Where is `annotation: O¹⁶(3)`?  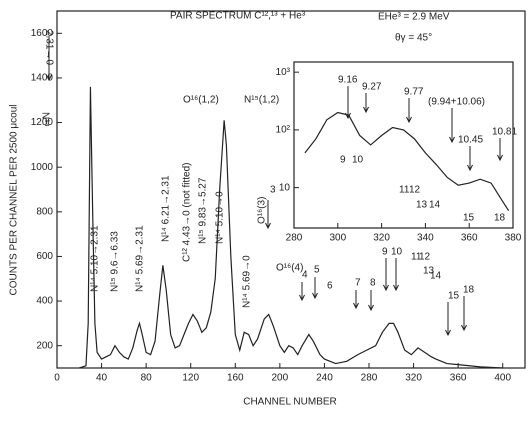
annotation: O¹⁶(3) is located at coordinates (262, 210).